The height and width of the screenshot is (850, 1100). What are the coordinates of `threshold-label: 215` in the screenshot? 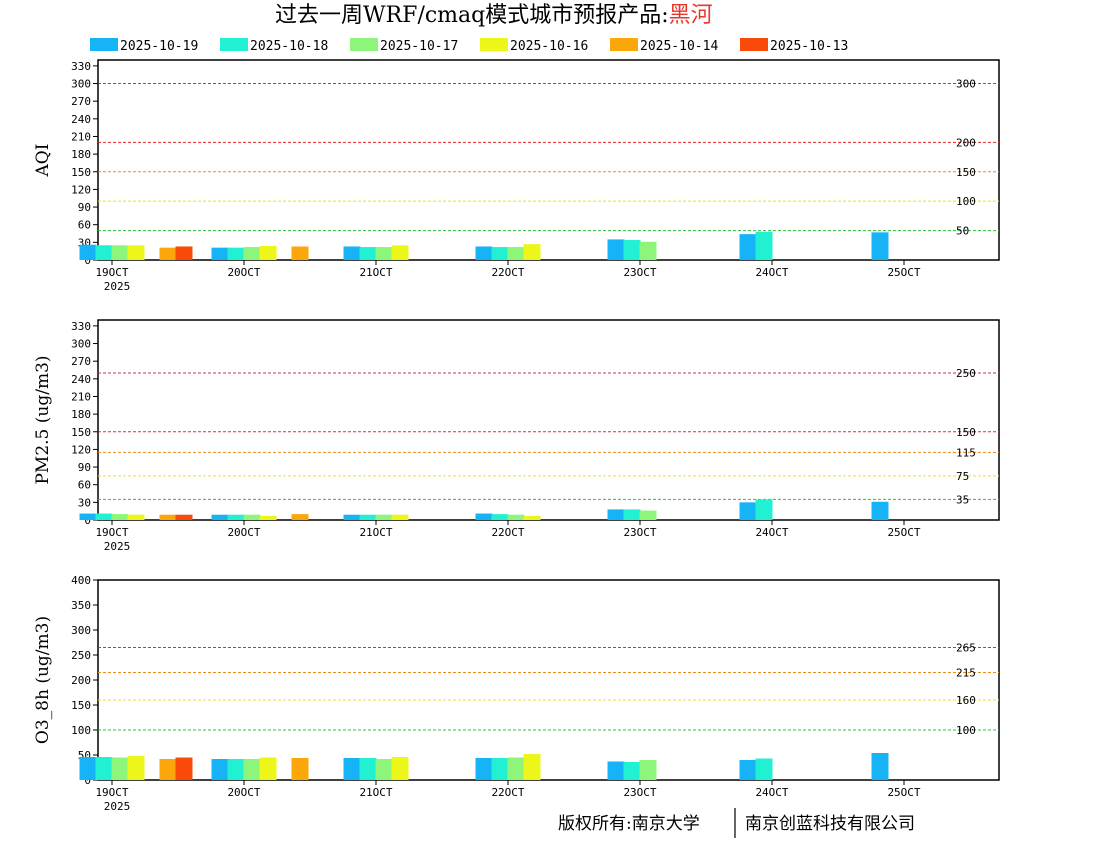 It's located at (966, 673).